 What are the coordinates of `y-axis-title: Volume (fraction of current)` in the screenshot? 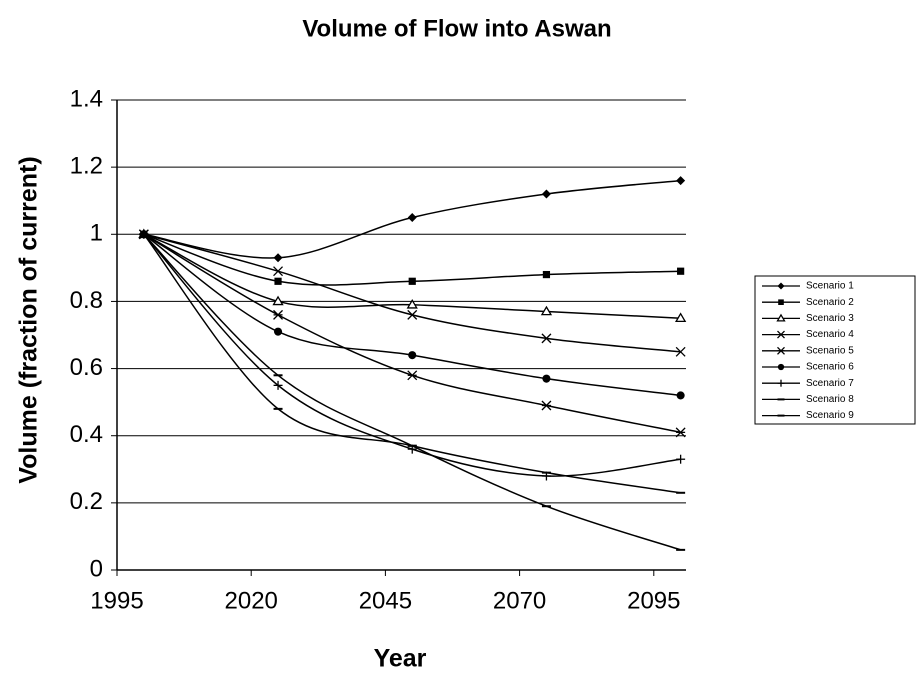 It's located at (29, 319).